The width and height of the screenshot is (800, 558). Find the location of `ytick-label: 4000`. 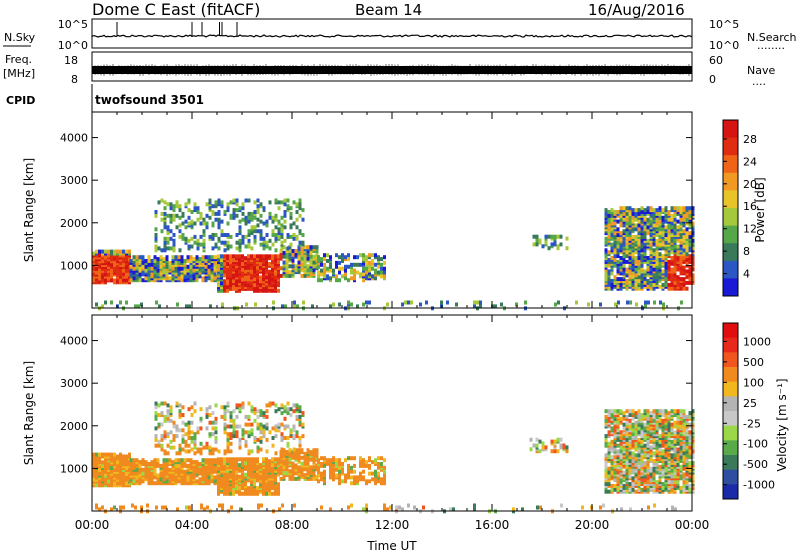

ytick-label: 4000 is located at coordinates (74, 138).